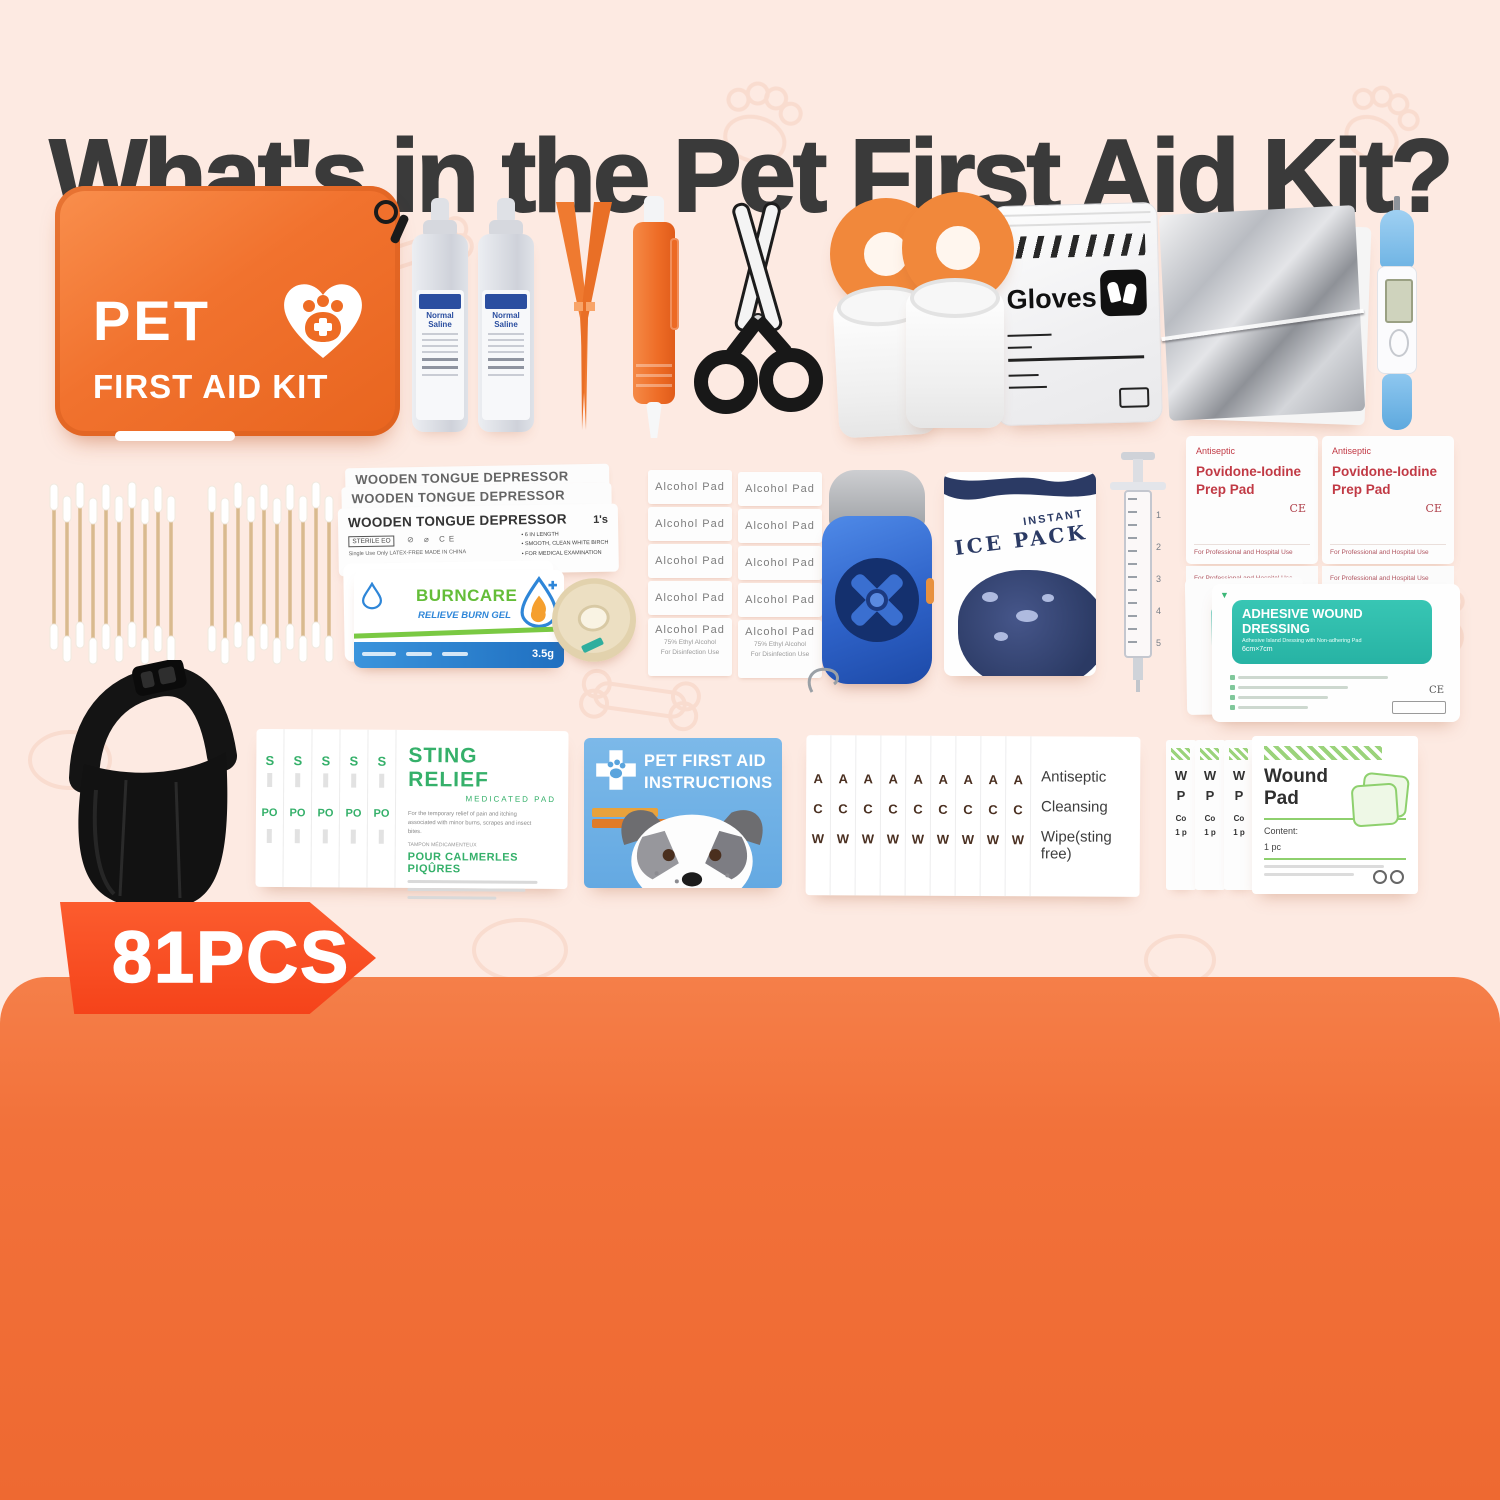 Image resolution: width=1500 pixels, height=1500 pixels. Describe the element at coordinates (1138, 486) in the screenshot. I see `barrel-flange` at that location.